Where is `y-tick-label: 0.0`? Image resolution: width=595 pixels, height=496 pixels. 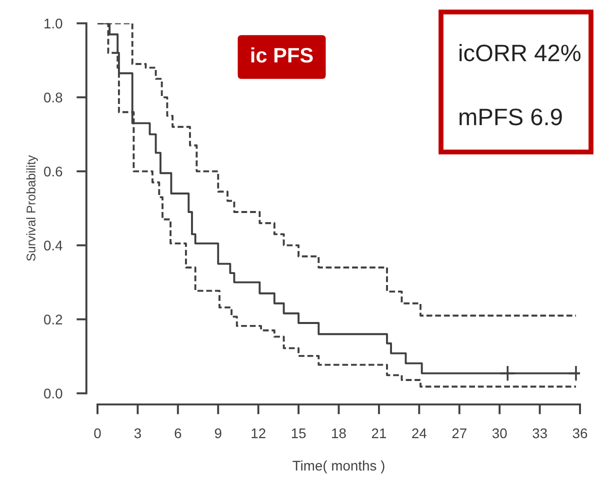 y-tick-label: 0.0 is located at coordinates (53, 393).